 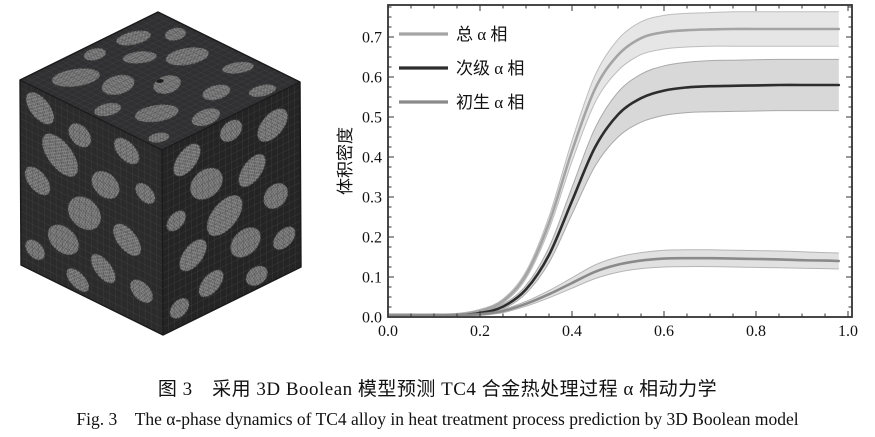 What do you see at coordinates (160, 81) in the screenshot?
I see `top-face-center-marker` at bounding box center [160, 81].